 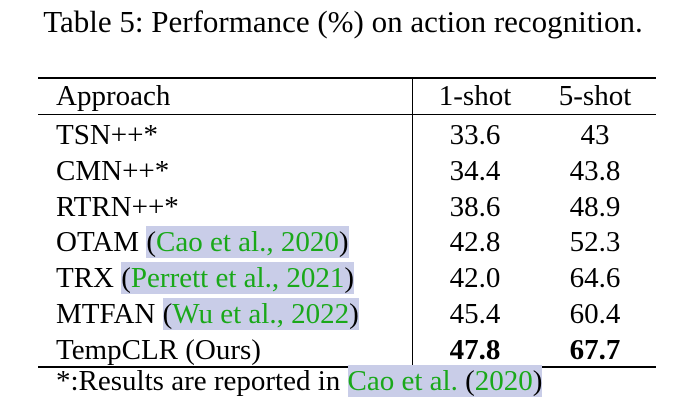 What do you see at coordinates (347, 78) in the screenshot?
I see `top-rule` at bounding box center [347, 78].